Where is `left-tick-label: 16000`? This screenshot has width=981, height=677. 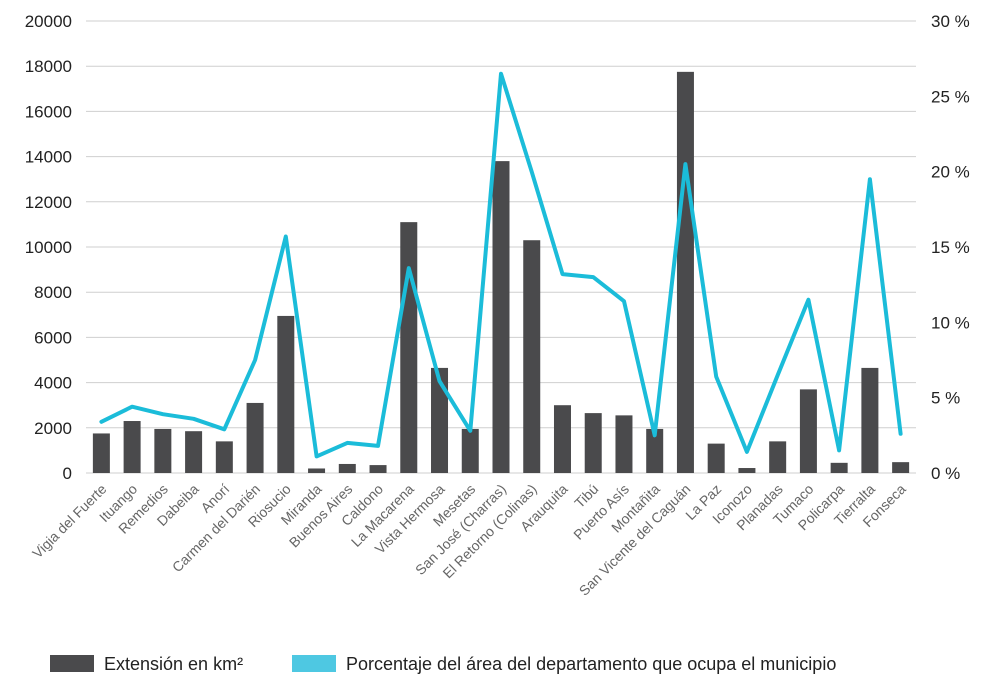 left-tick-label: 16000 is located at coordinates (48, 111).